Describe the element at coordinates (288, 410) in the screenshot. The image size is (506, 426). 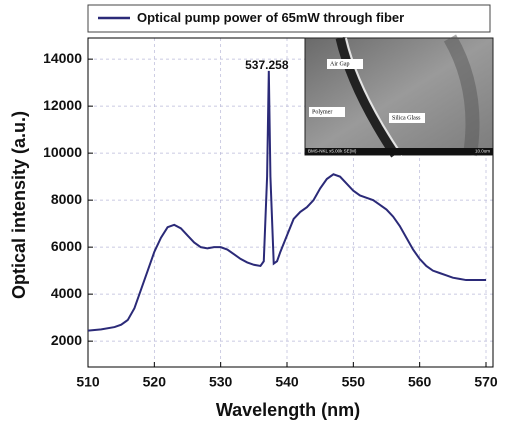
I see `x-axis-title: Wavelength (nm)` at that location.